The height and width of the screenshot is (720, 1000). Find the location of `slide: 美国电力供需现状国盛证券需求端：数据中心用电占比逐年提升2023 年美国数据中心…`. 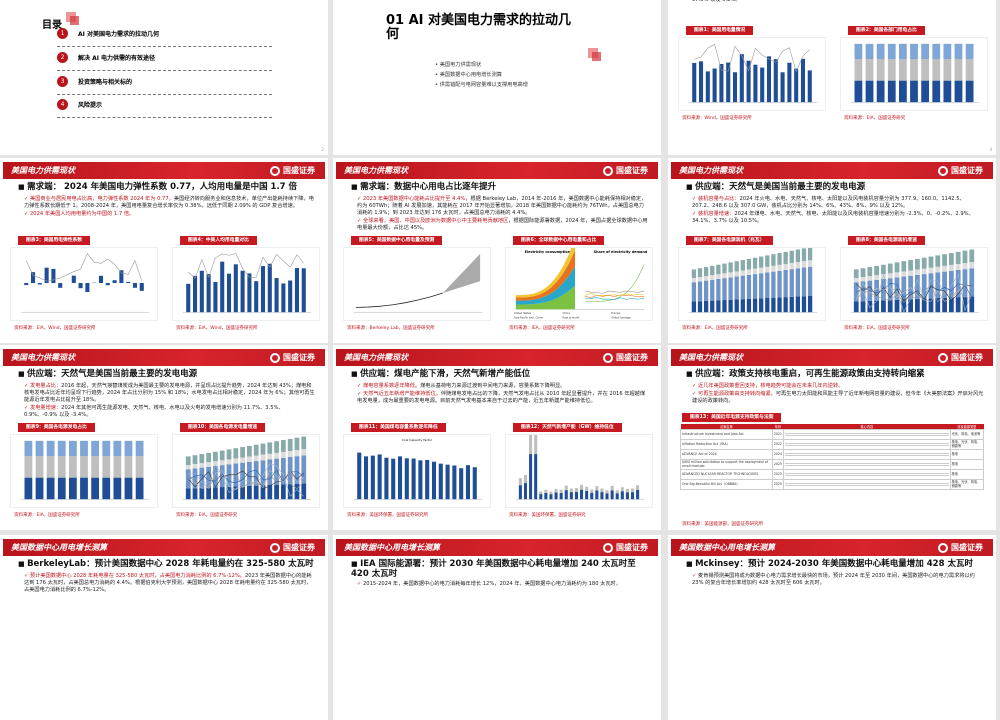

slide: 美国电力供需现状国盛证券需求端：数据中心用电占比逐年提升2023 年美国数据中心… is located at coordinates (497, 250).